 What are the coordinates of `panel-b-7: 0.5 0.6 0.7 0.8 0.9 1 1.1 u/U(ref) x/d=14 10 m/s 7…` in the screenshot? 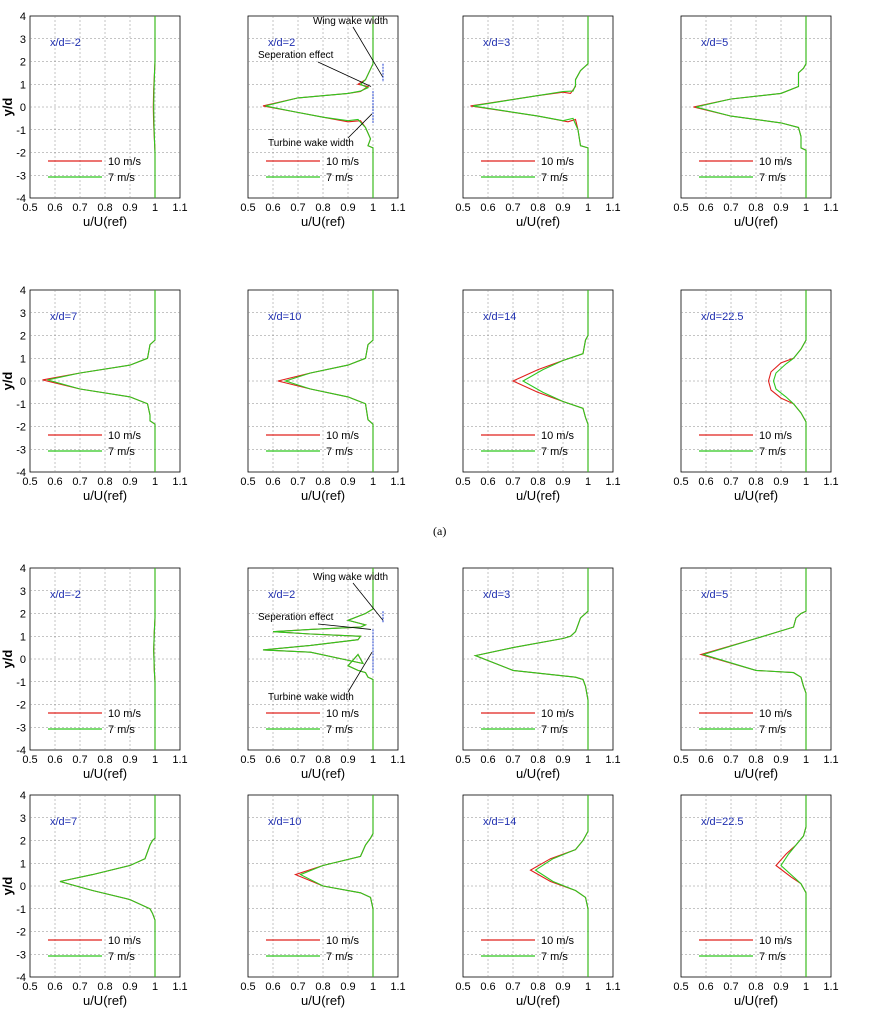 It's located at (538, 901).